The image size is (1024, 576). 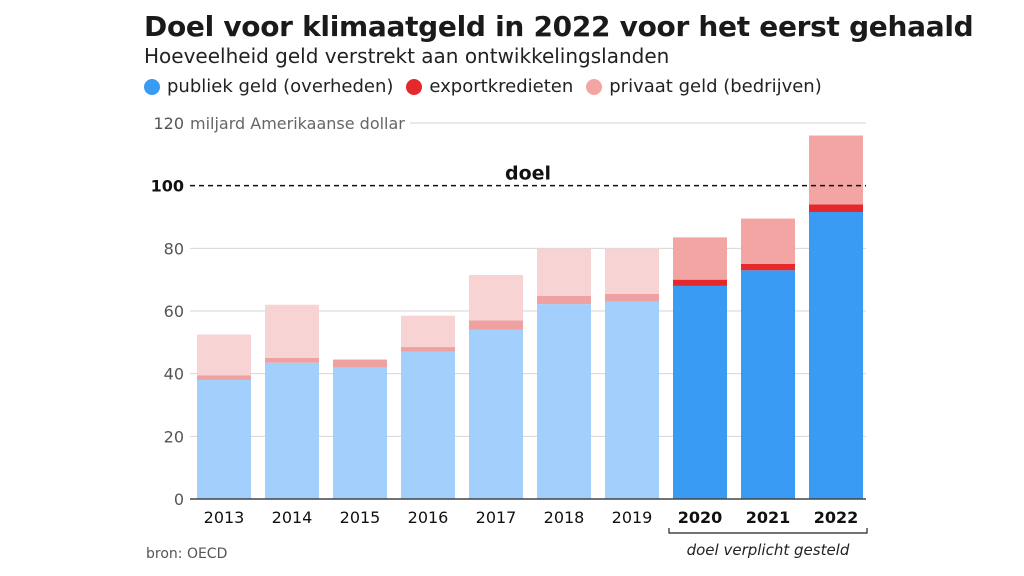 What do you see at coordinates (715, 86) in the screenshot?
I see `legend-label-privaat: privaat geld (bedrijven)` at bounding box center [715, 86].